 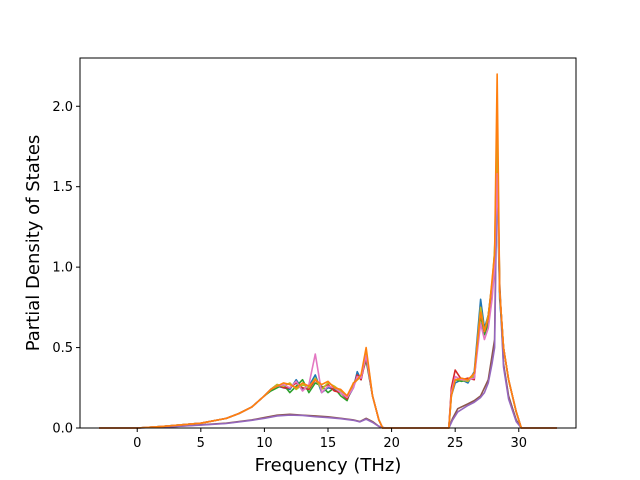 I want to click on x-tick-label-6: 30, so click(x=518, y=443).